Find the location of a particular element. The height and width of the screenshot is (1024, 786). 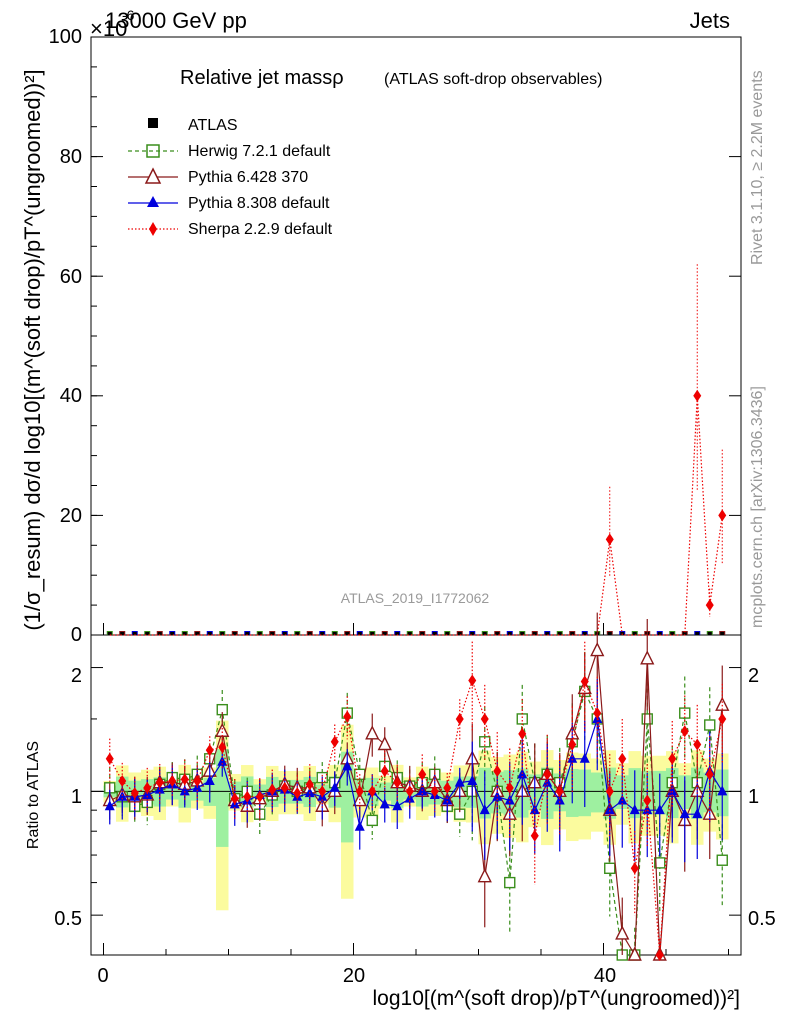

analysis-watermark: ATLAS_2019_I1772062 is located at coordinates (415, 598).